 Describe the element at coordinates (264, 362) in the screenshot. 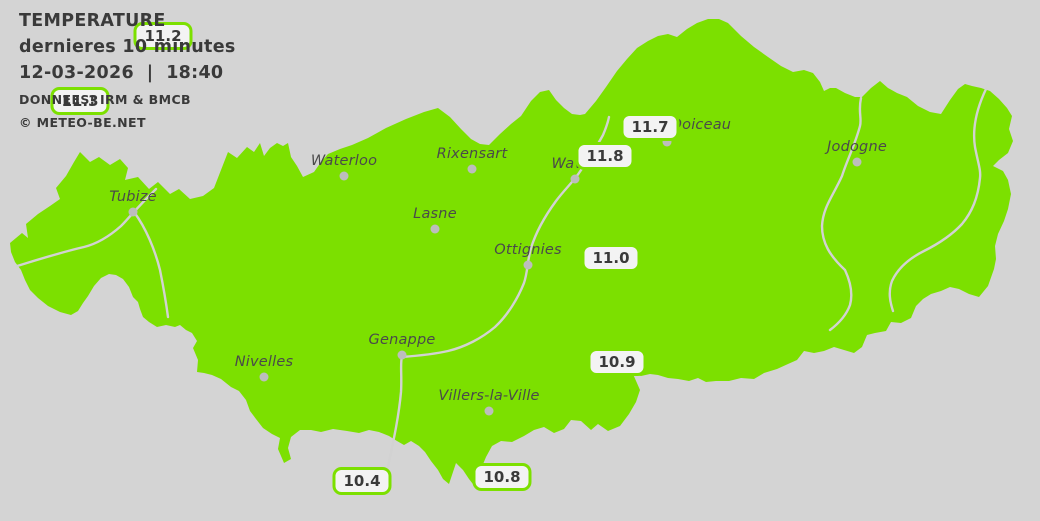

I see `city-label-nivelles: Nivelles` at that location.